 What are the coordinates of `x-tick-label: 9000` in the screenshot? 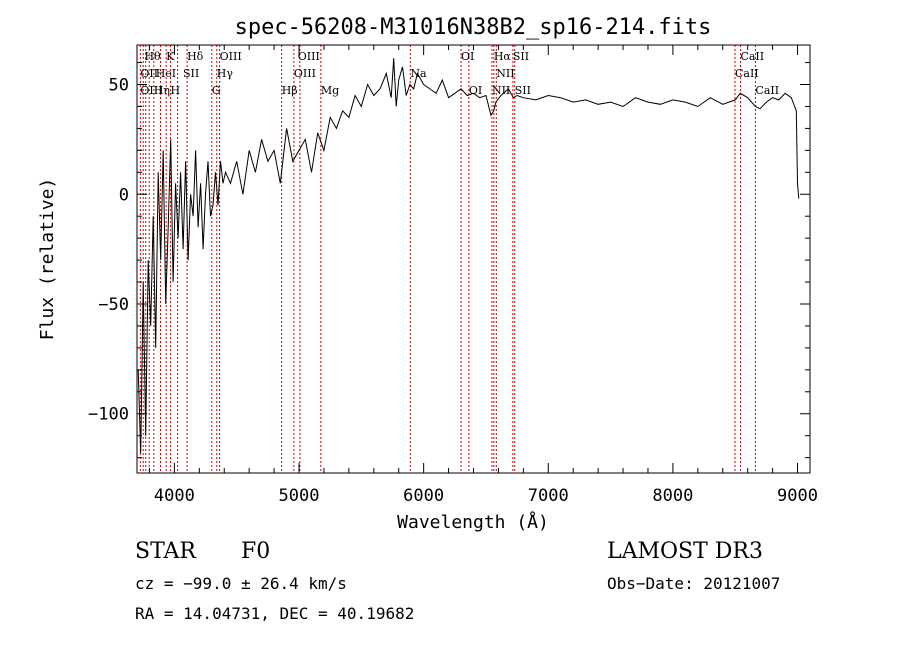 It's located at (797, 496).